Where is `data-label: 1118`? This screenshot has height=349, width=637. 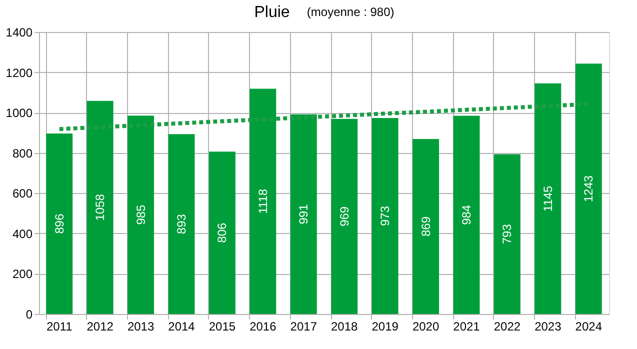
data-label: 1118 is located at coordinates (263, 201).